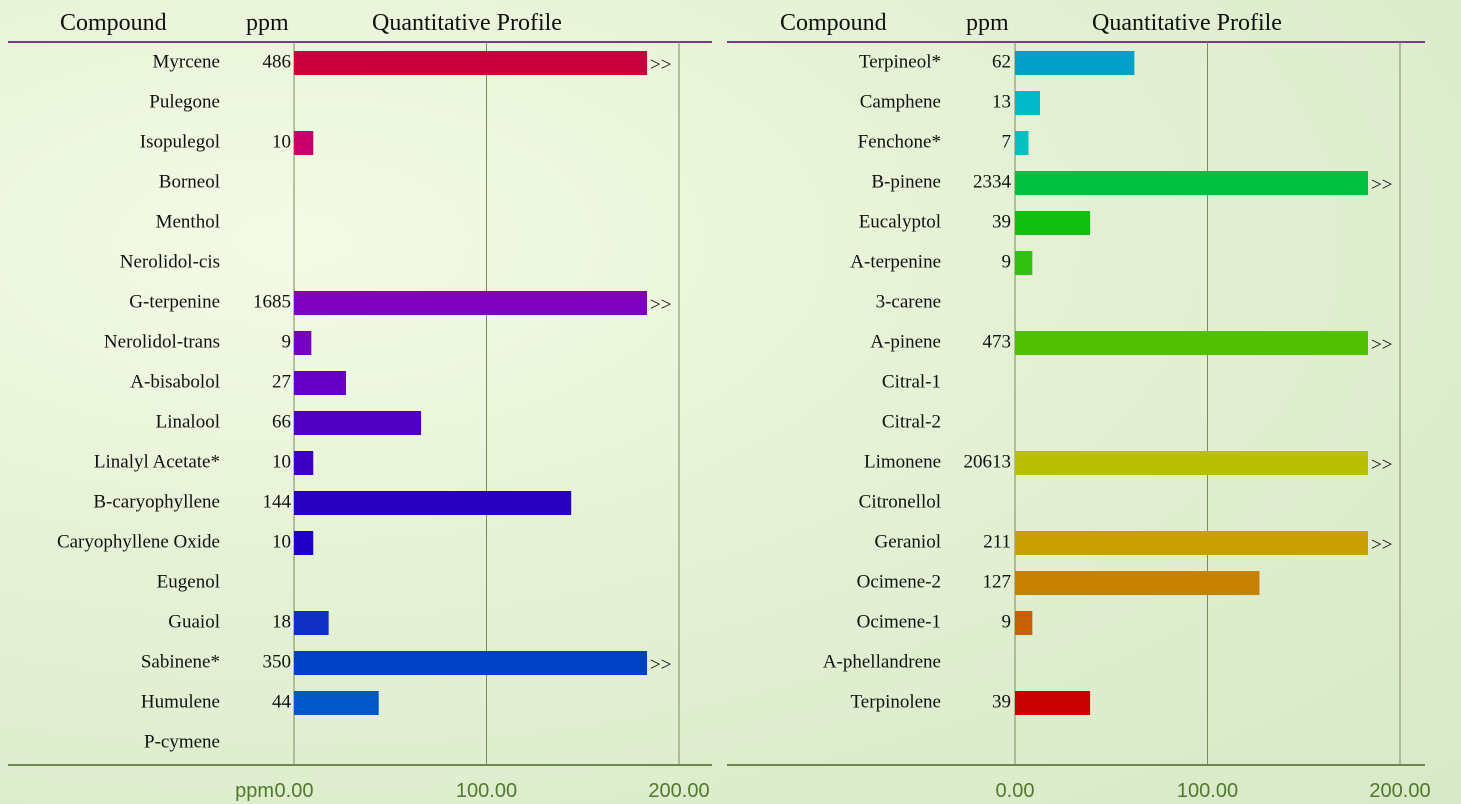 This screenshot has height=804, width=1461. I want to click on compound-label: Geraniol, so click(908, 541).